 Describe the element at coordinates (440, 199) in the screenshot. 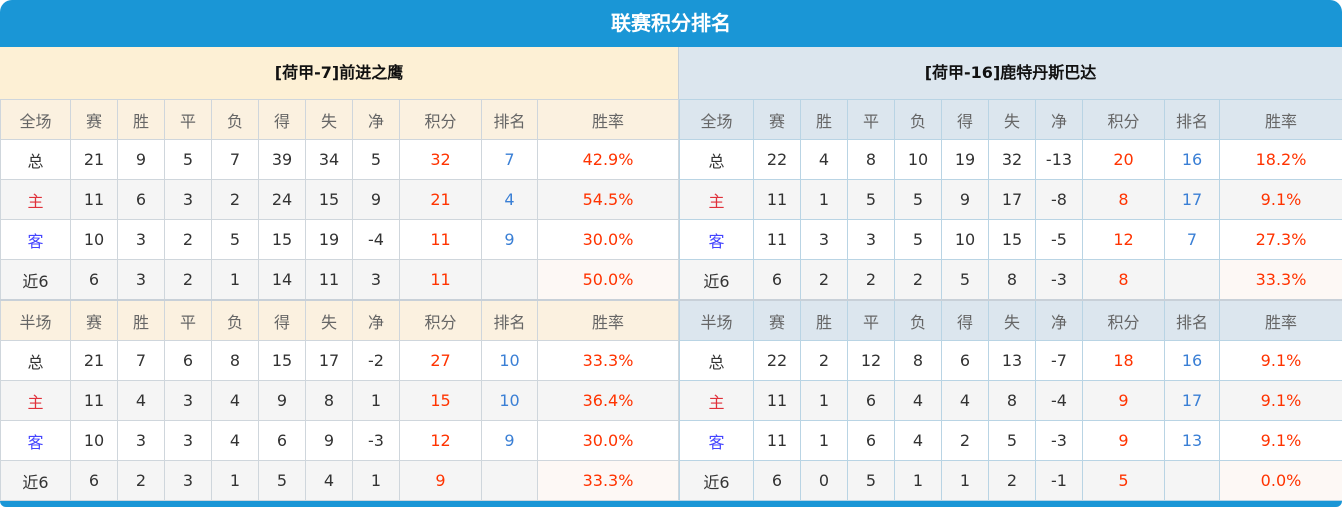

I see `table-cell: 21` at that location.